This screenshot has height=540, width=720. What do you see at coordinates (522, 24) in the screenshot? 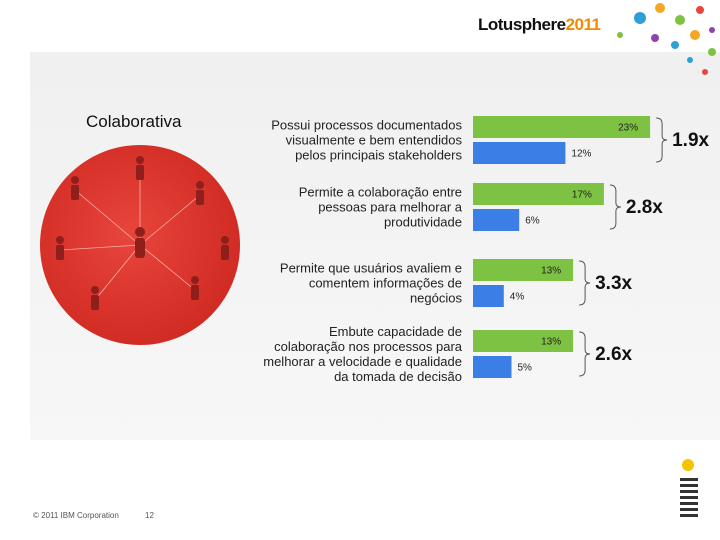
I see `logo-name: Lotusphere` at bounding box center [522, 24].